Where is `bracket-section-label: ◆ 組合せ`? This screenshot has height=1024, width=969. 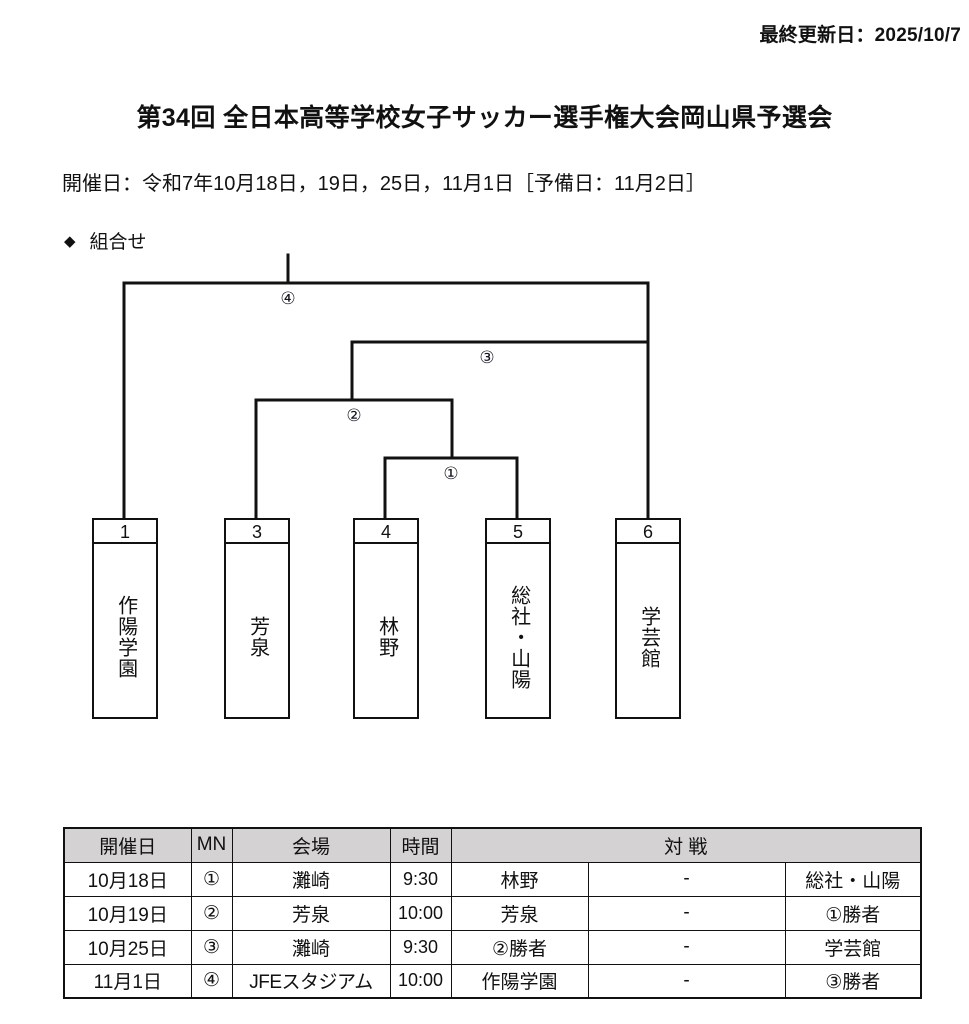
bracket-section-label: ◆ 組合せ is located at coordinates (105, 240).